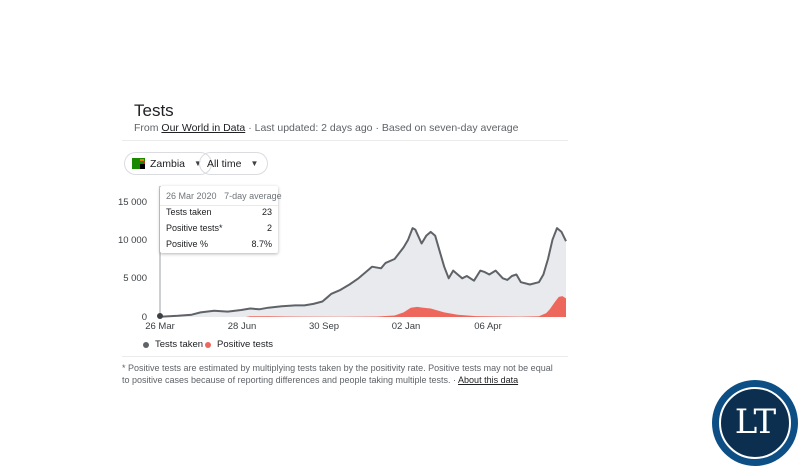  Describe the element at coordinates (488, 379) in the screenshot. I see `about-data-link: About this data` at that location.